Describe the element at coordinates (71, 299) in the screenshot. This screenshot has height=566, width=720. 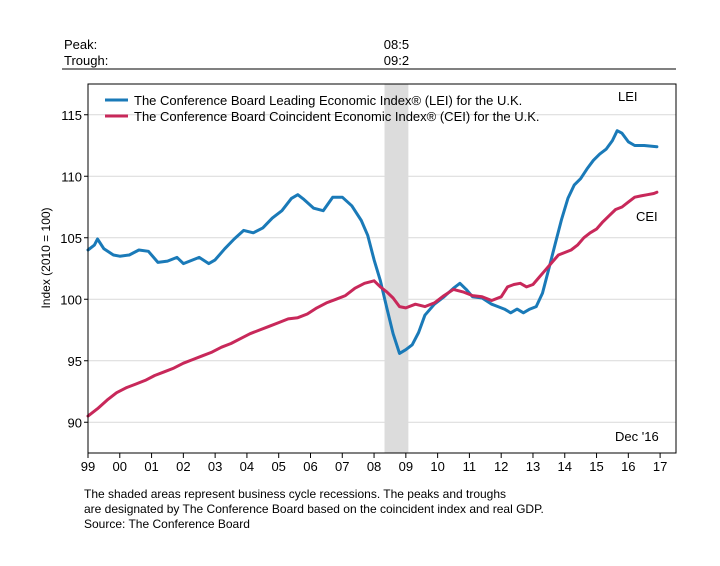
I see `y-tick-label: 100` at that location.